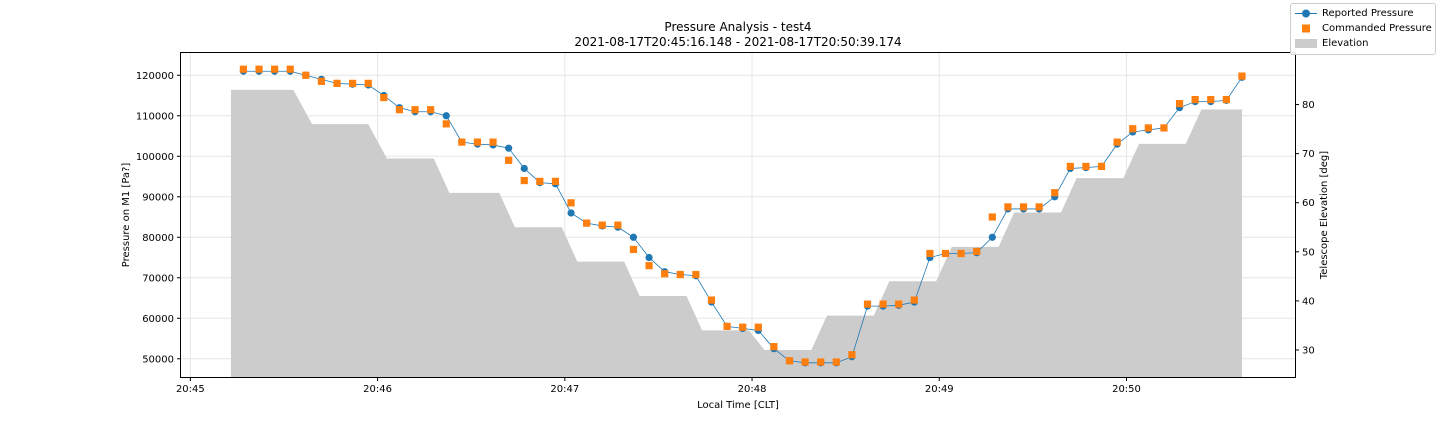 The height and width of the screenshot is (432, 1440). I want to click on y-tick-label: 50000, so click(158, 359).